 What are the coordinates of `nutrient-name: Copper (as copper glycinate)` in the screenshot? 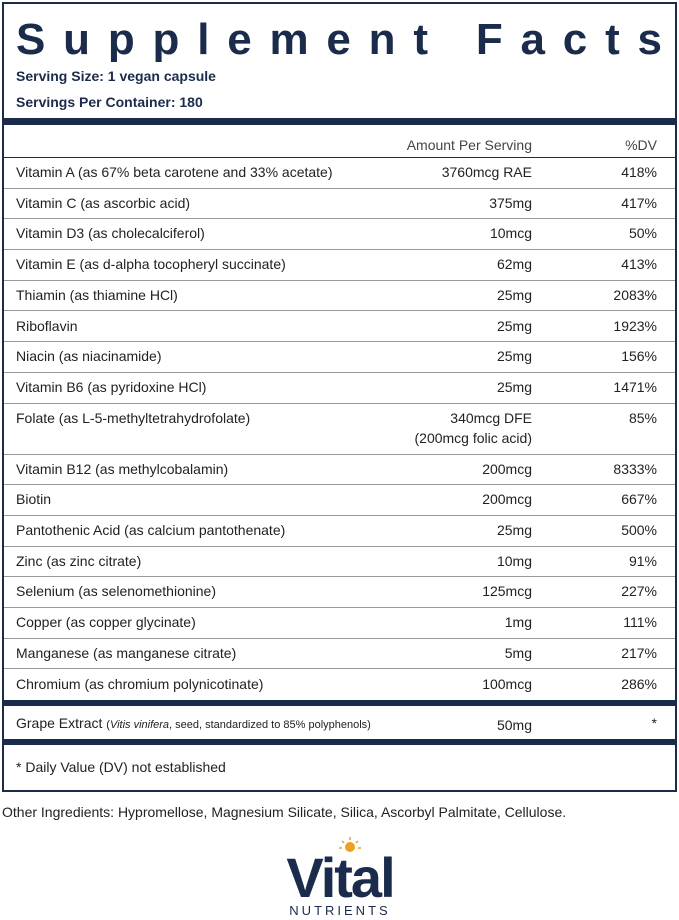 It's located at (106, 622).